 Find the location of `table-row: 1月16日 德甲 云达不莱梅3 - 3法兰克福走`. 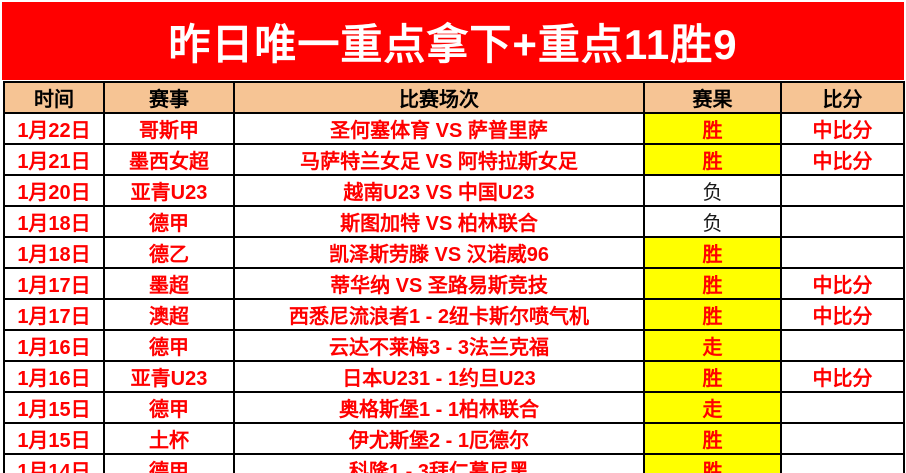

table-row: 1月16日 德甲 云达不莱梅3 - 3法兰克福走 is located at coordinates (454, 345).